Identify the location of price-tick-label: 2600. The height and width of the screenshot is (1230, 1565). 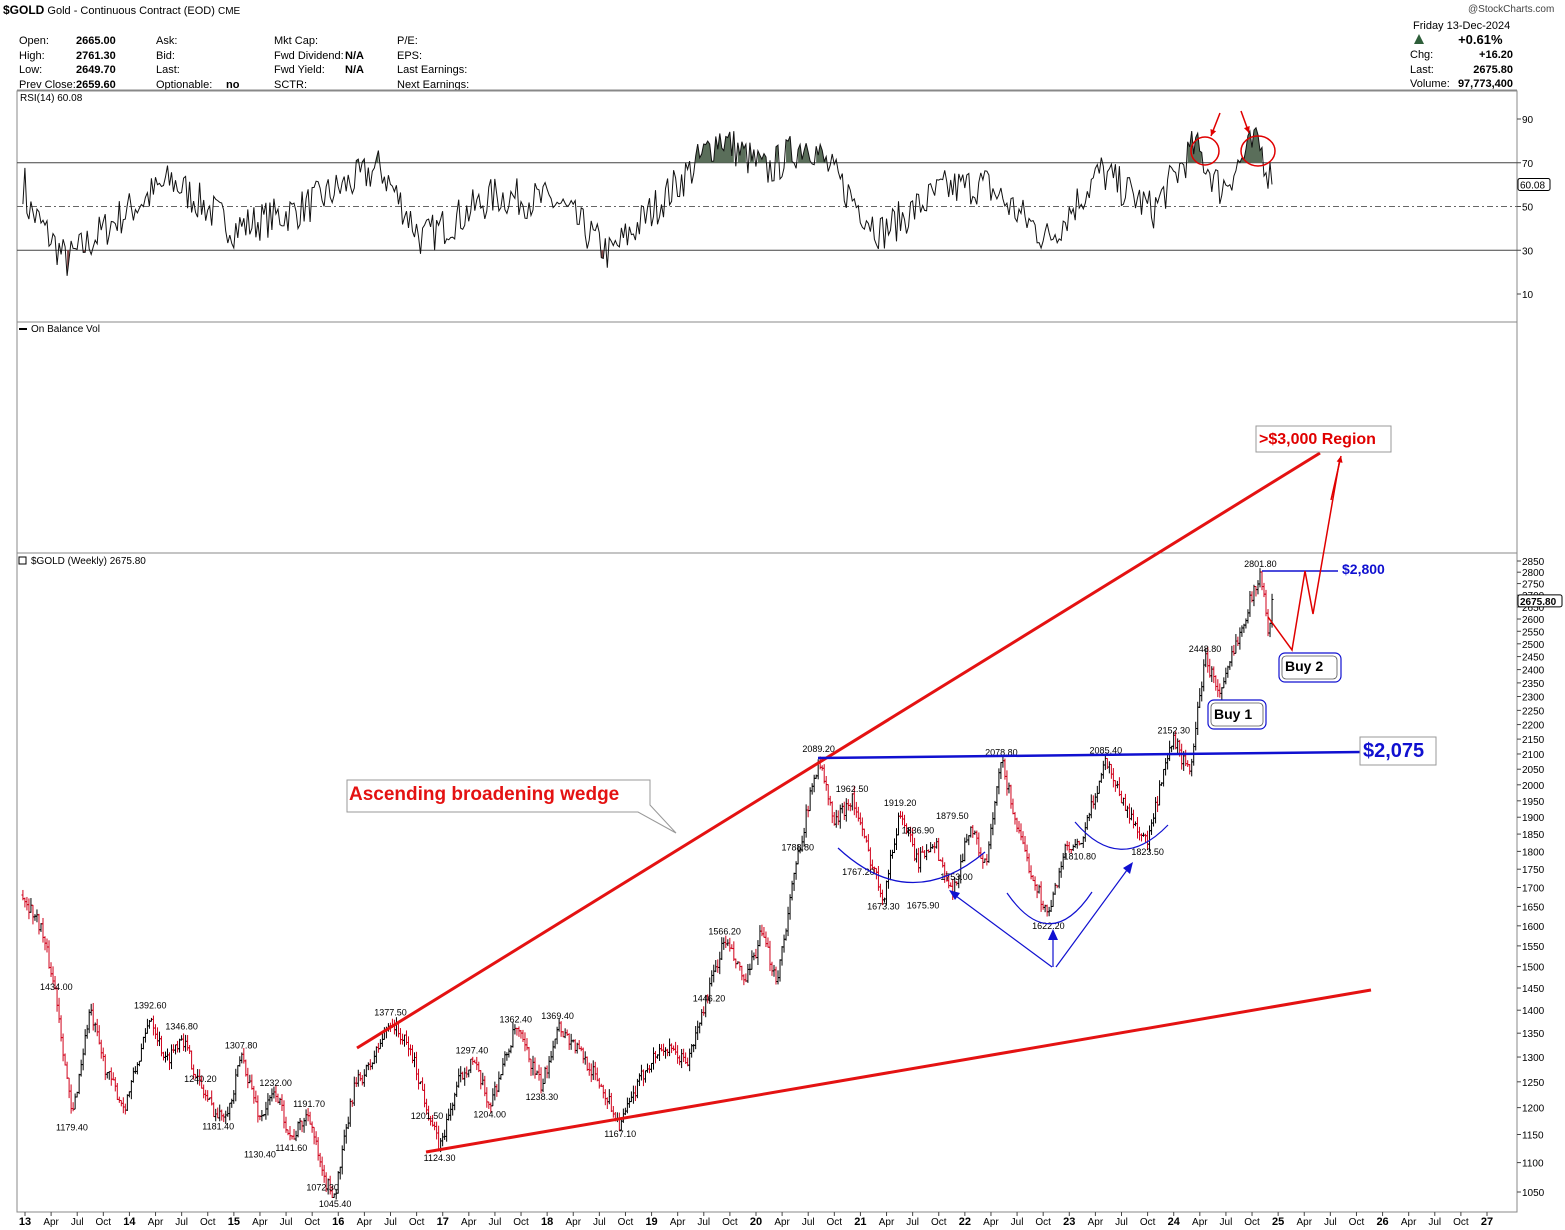
(1533, 620).